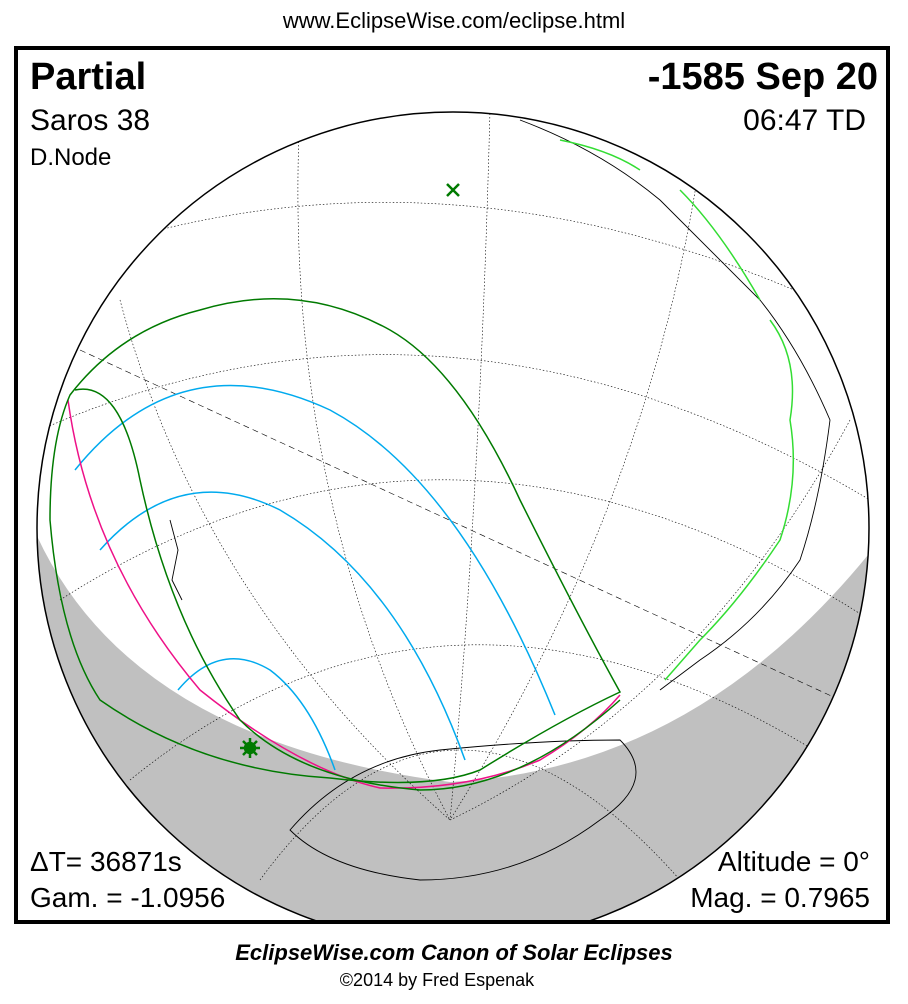  Describe the element at coordinates (106, 861) in the screenshot. I see `delta-t: ΔT= 36871s` at that location.